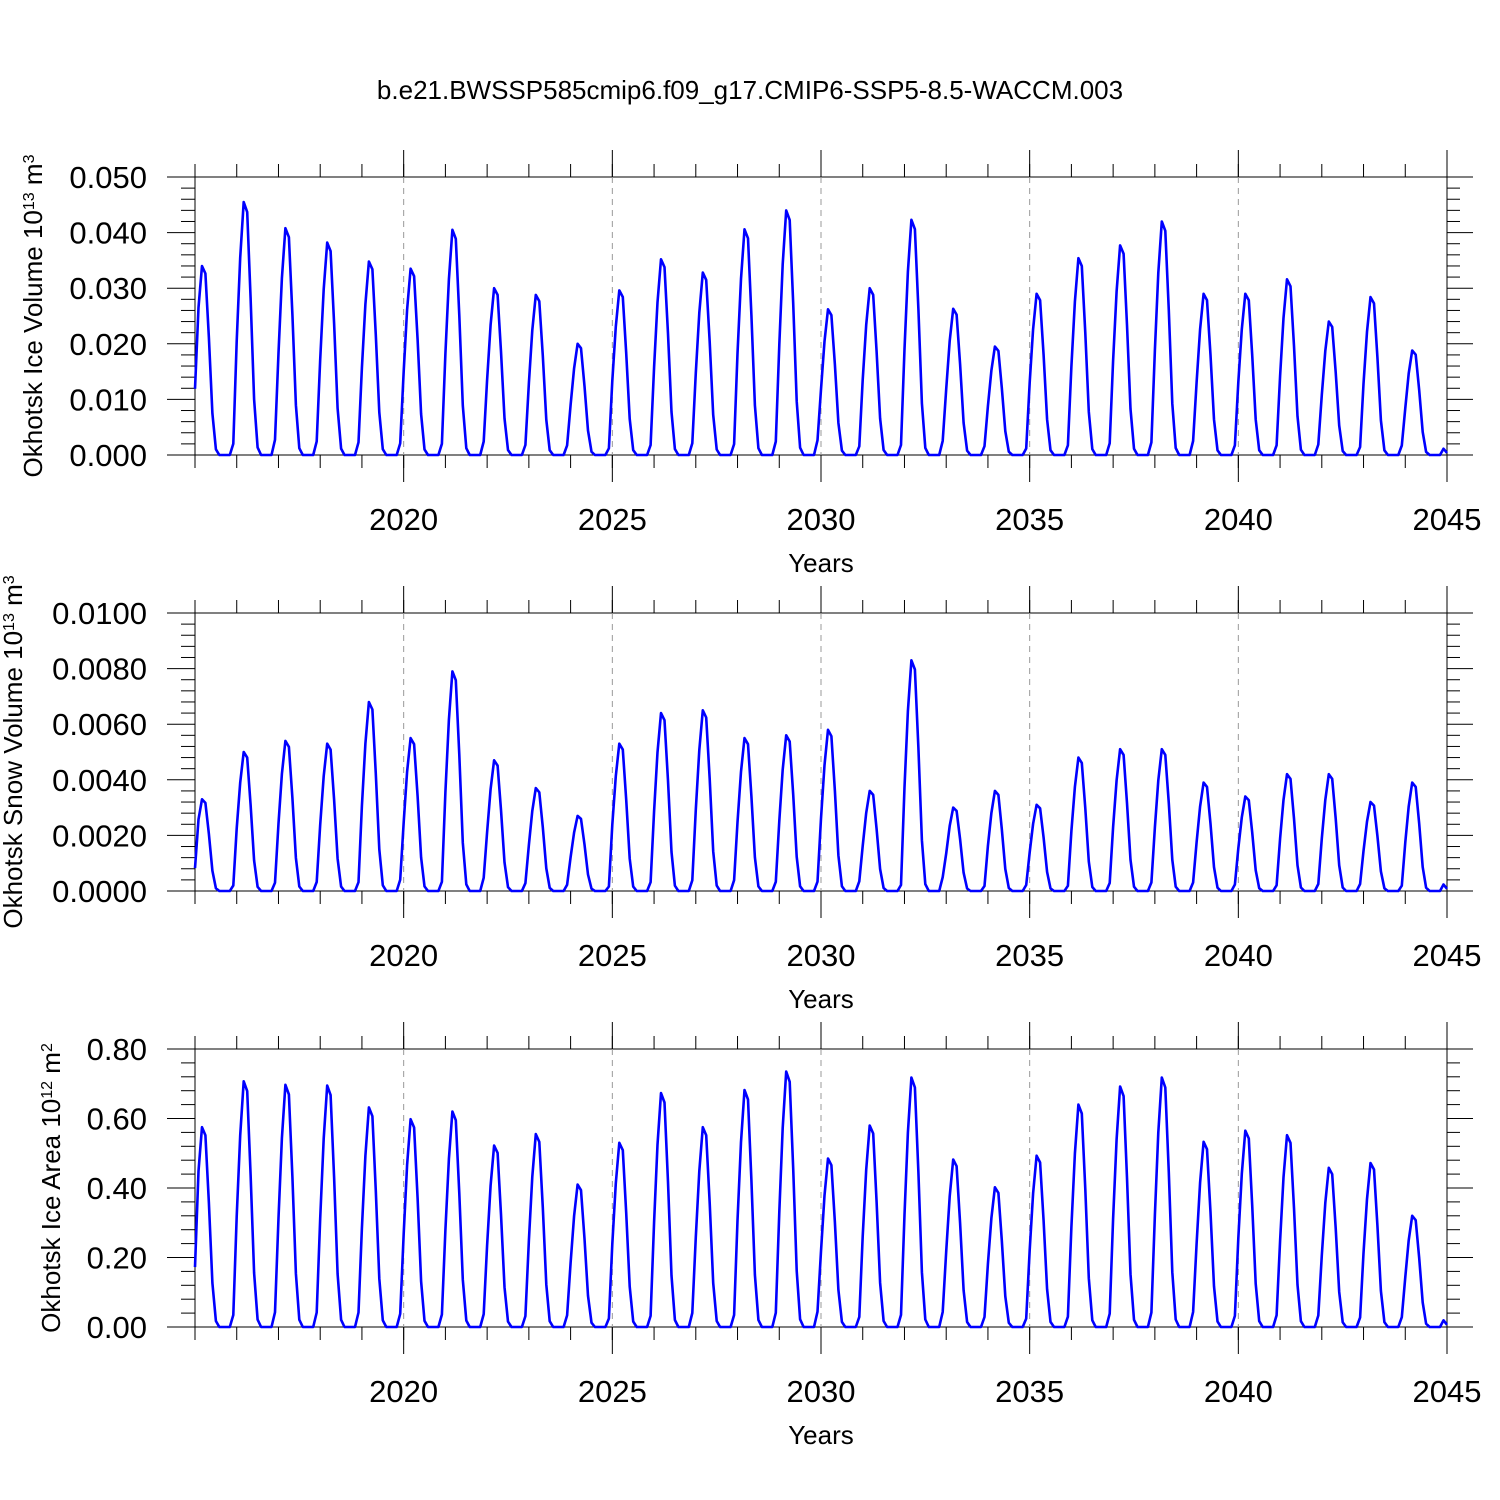  What do you see at coordinates (99, 724) in the screenshot?
I see `y-tick-label: 0.0060` at bounding box center [99, 724].